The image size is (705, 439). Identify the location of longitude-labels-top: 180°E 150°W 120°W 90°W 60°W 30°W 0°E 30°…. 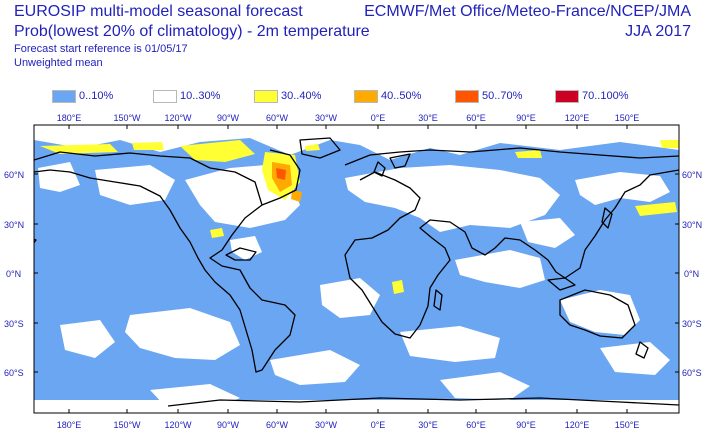
(348, 118).